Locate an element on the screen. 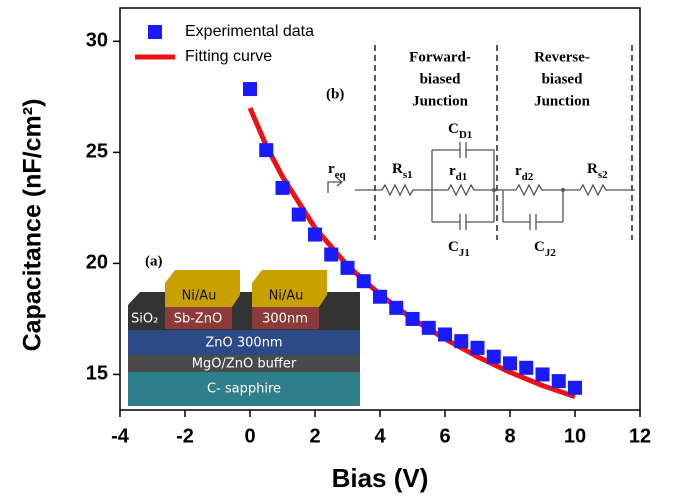 This screenshot has height=502, width=676. x-tick-label: -2 is located at coordinates (185, 436).